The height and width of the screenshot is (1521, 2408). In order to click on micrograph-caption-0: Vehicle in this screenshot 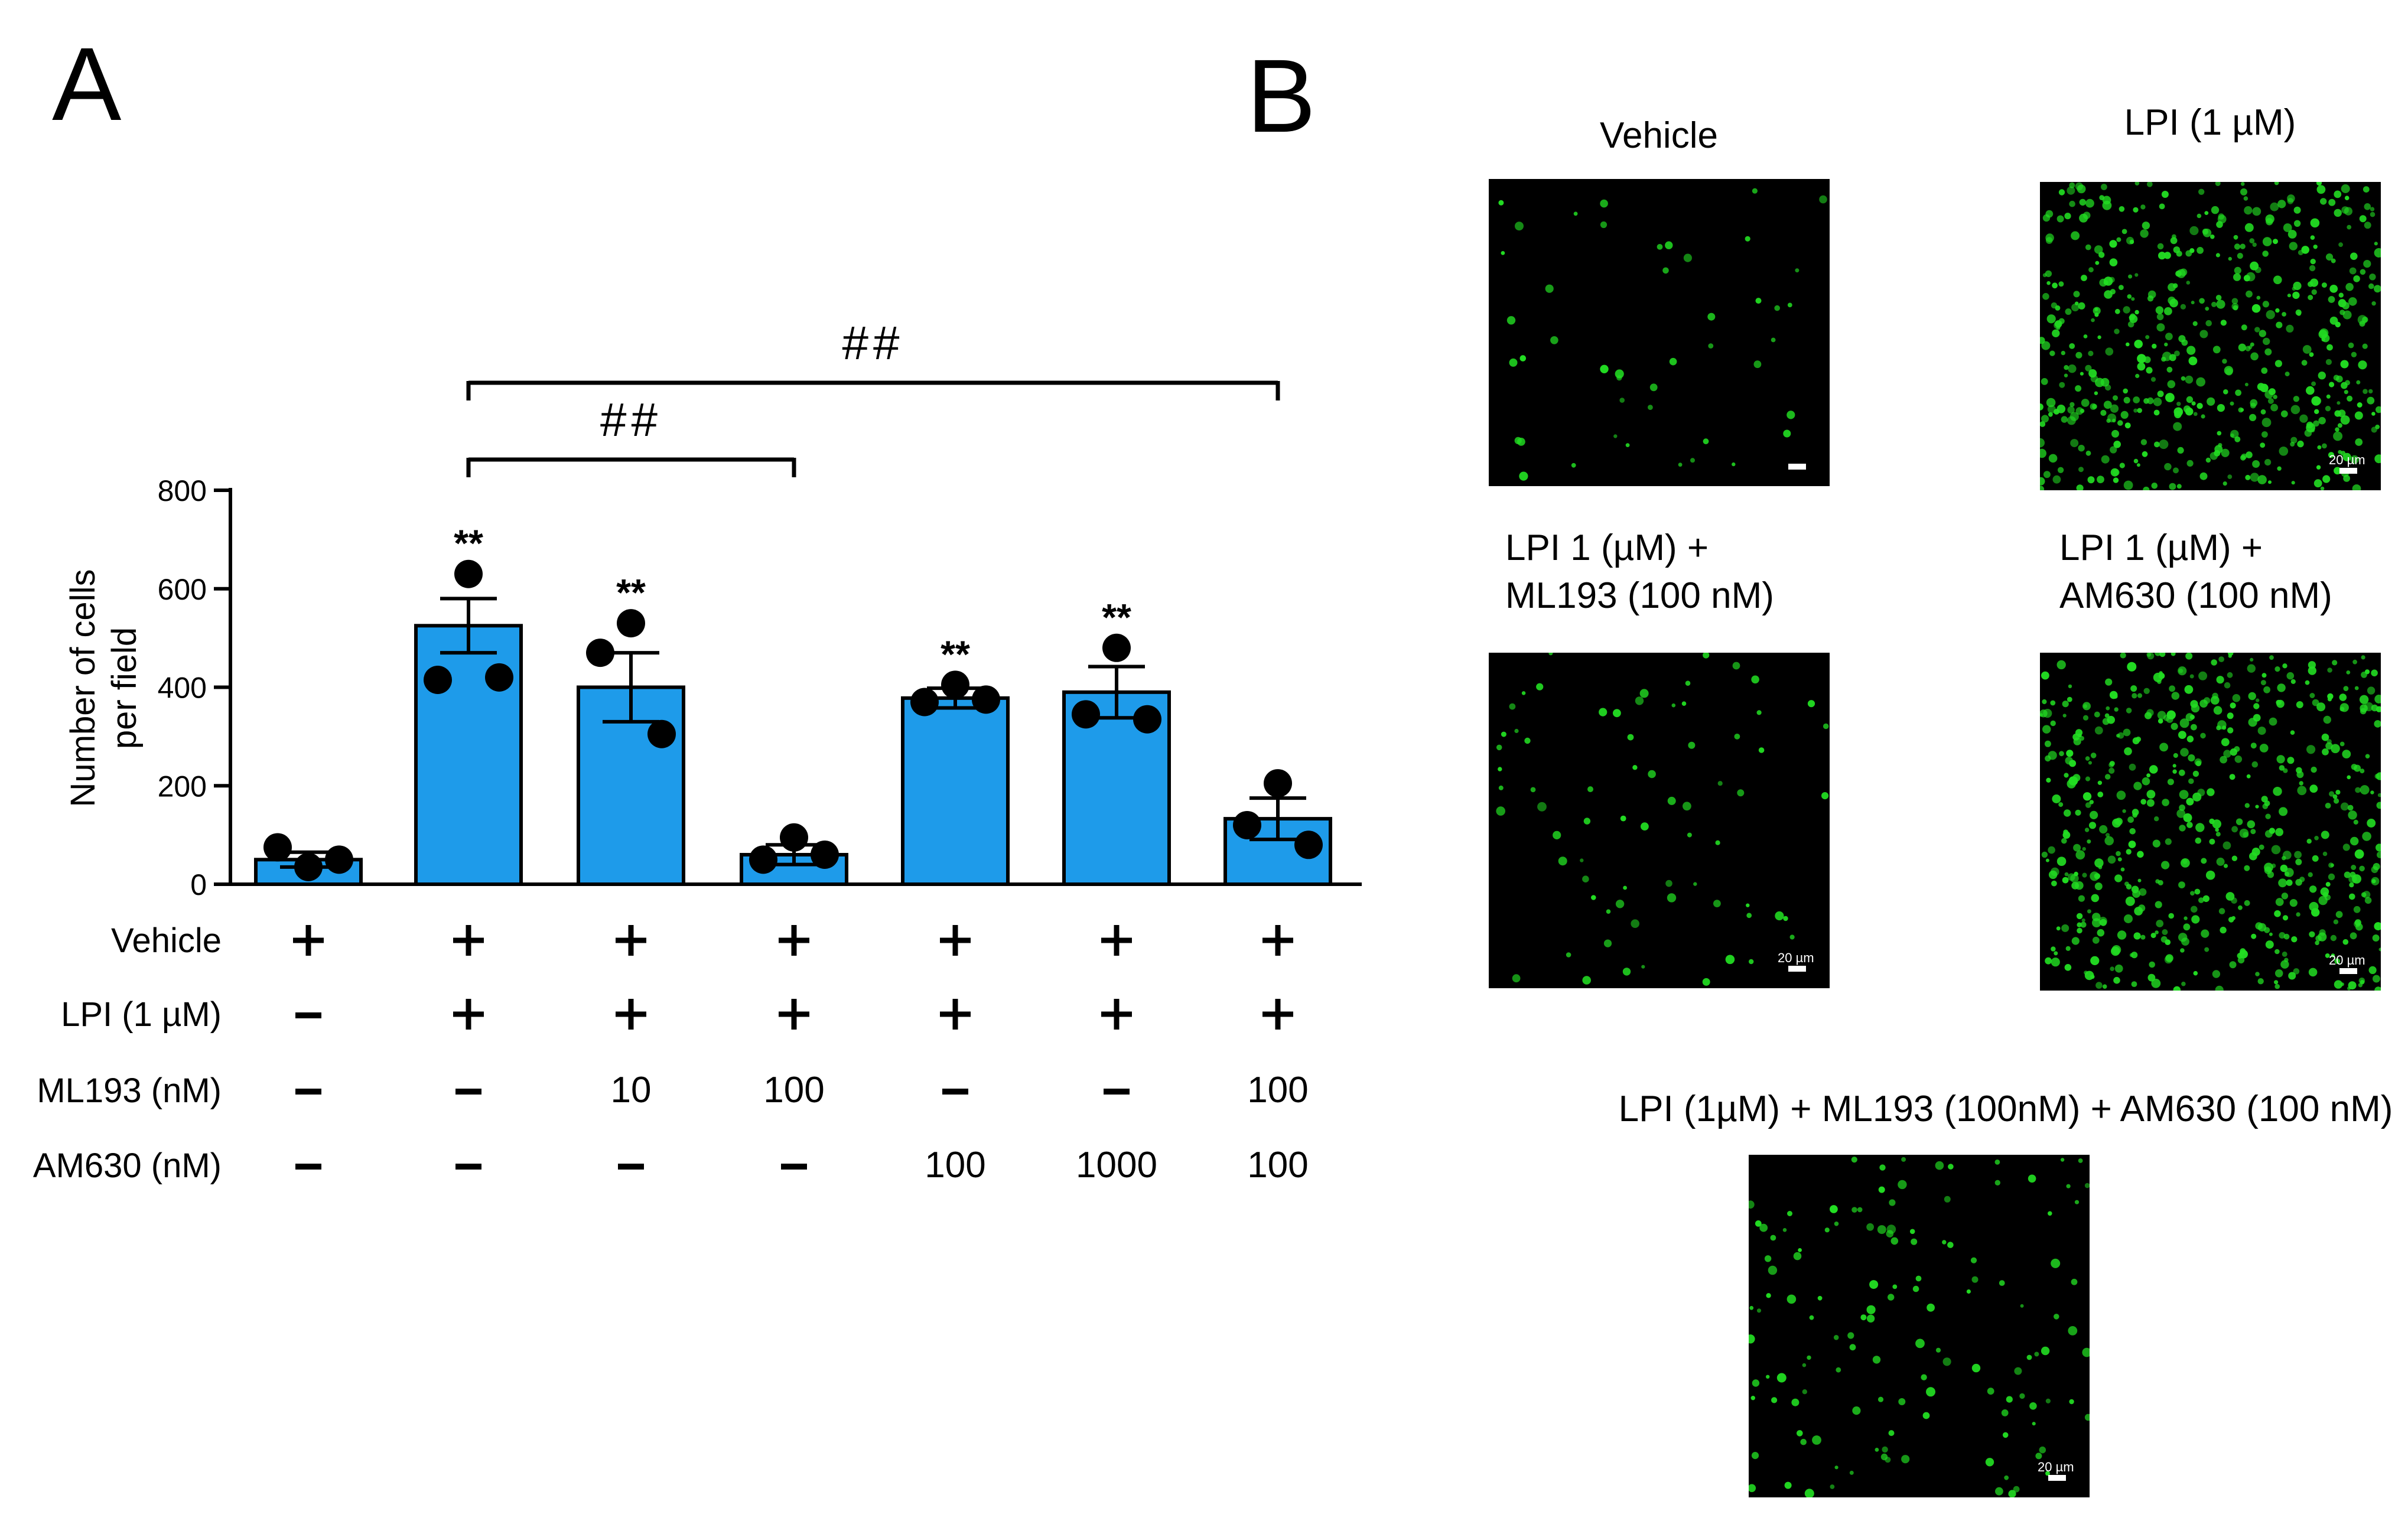, I will do `click(1659, 136)`.